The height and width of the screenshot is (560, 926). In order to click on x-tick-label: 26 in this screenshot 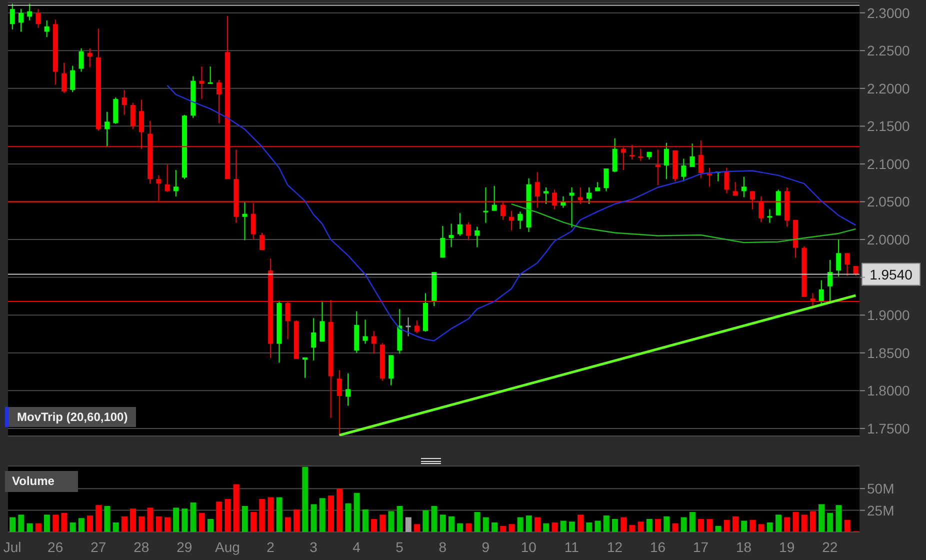, I will do `click(56, 547)`.